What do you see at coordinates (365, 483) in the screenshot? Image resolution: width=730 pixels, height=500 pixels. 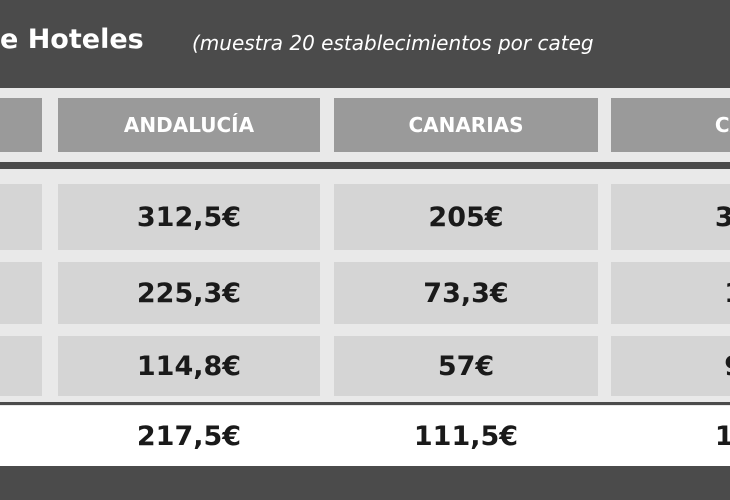 I see `bottom-band` at bounding box center [365, 483].